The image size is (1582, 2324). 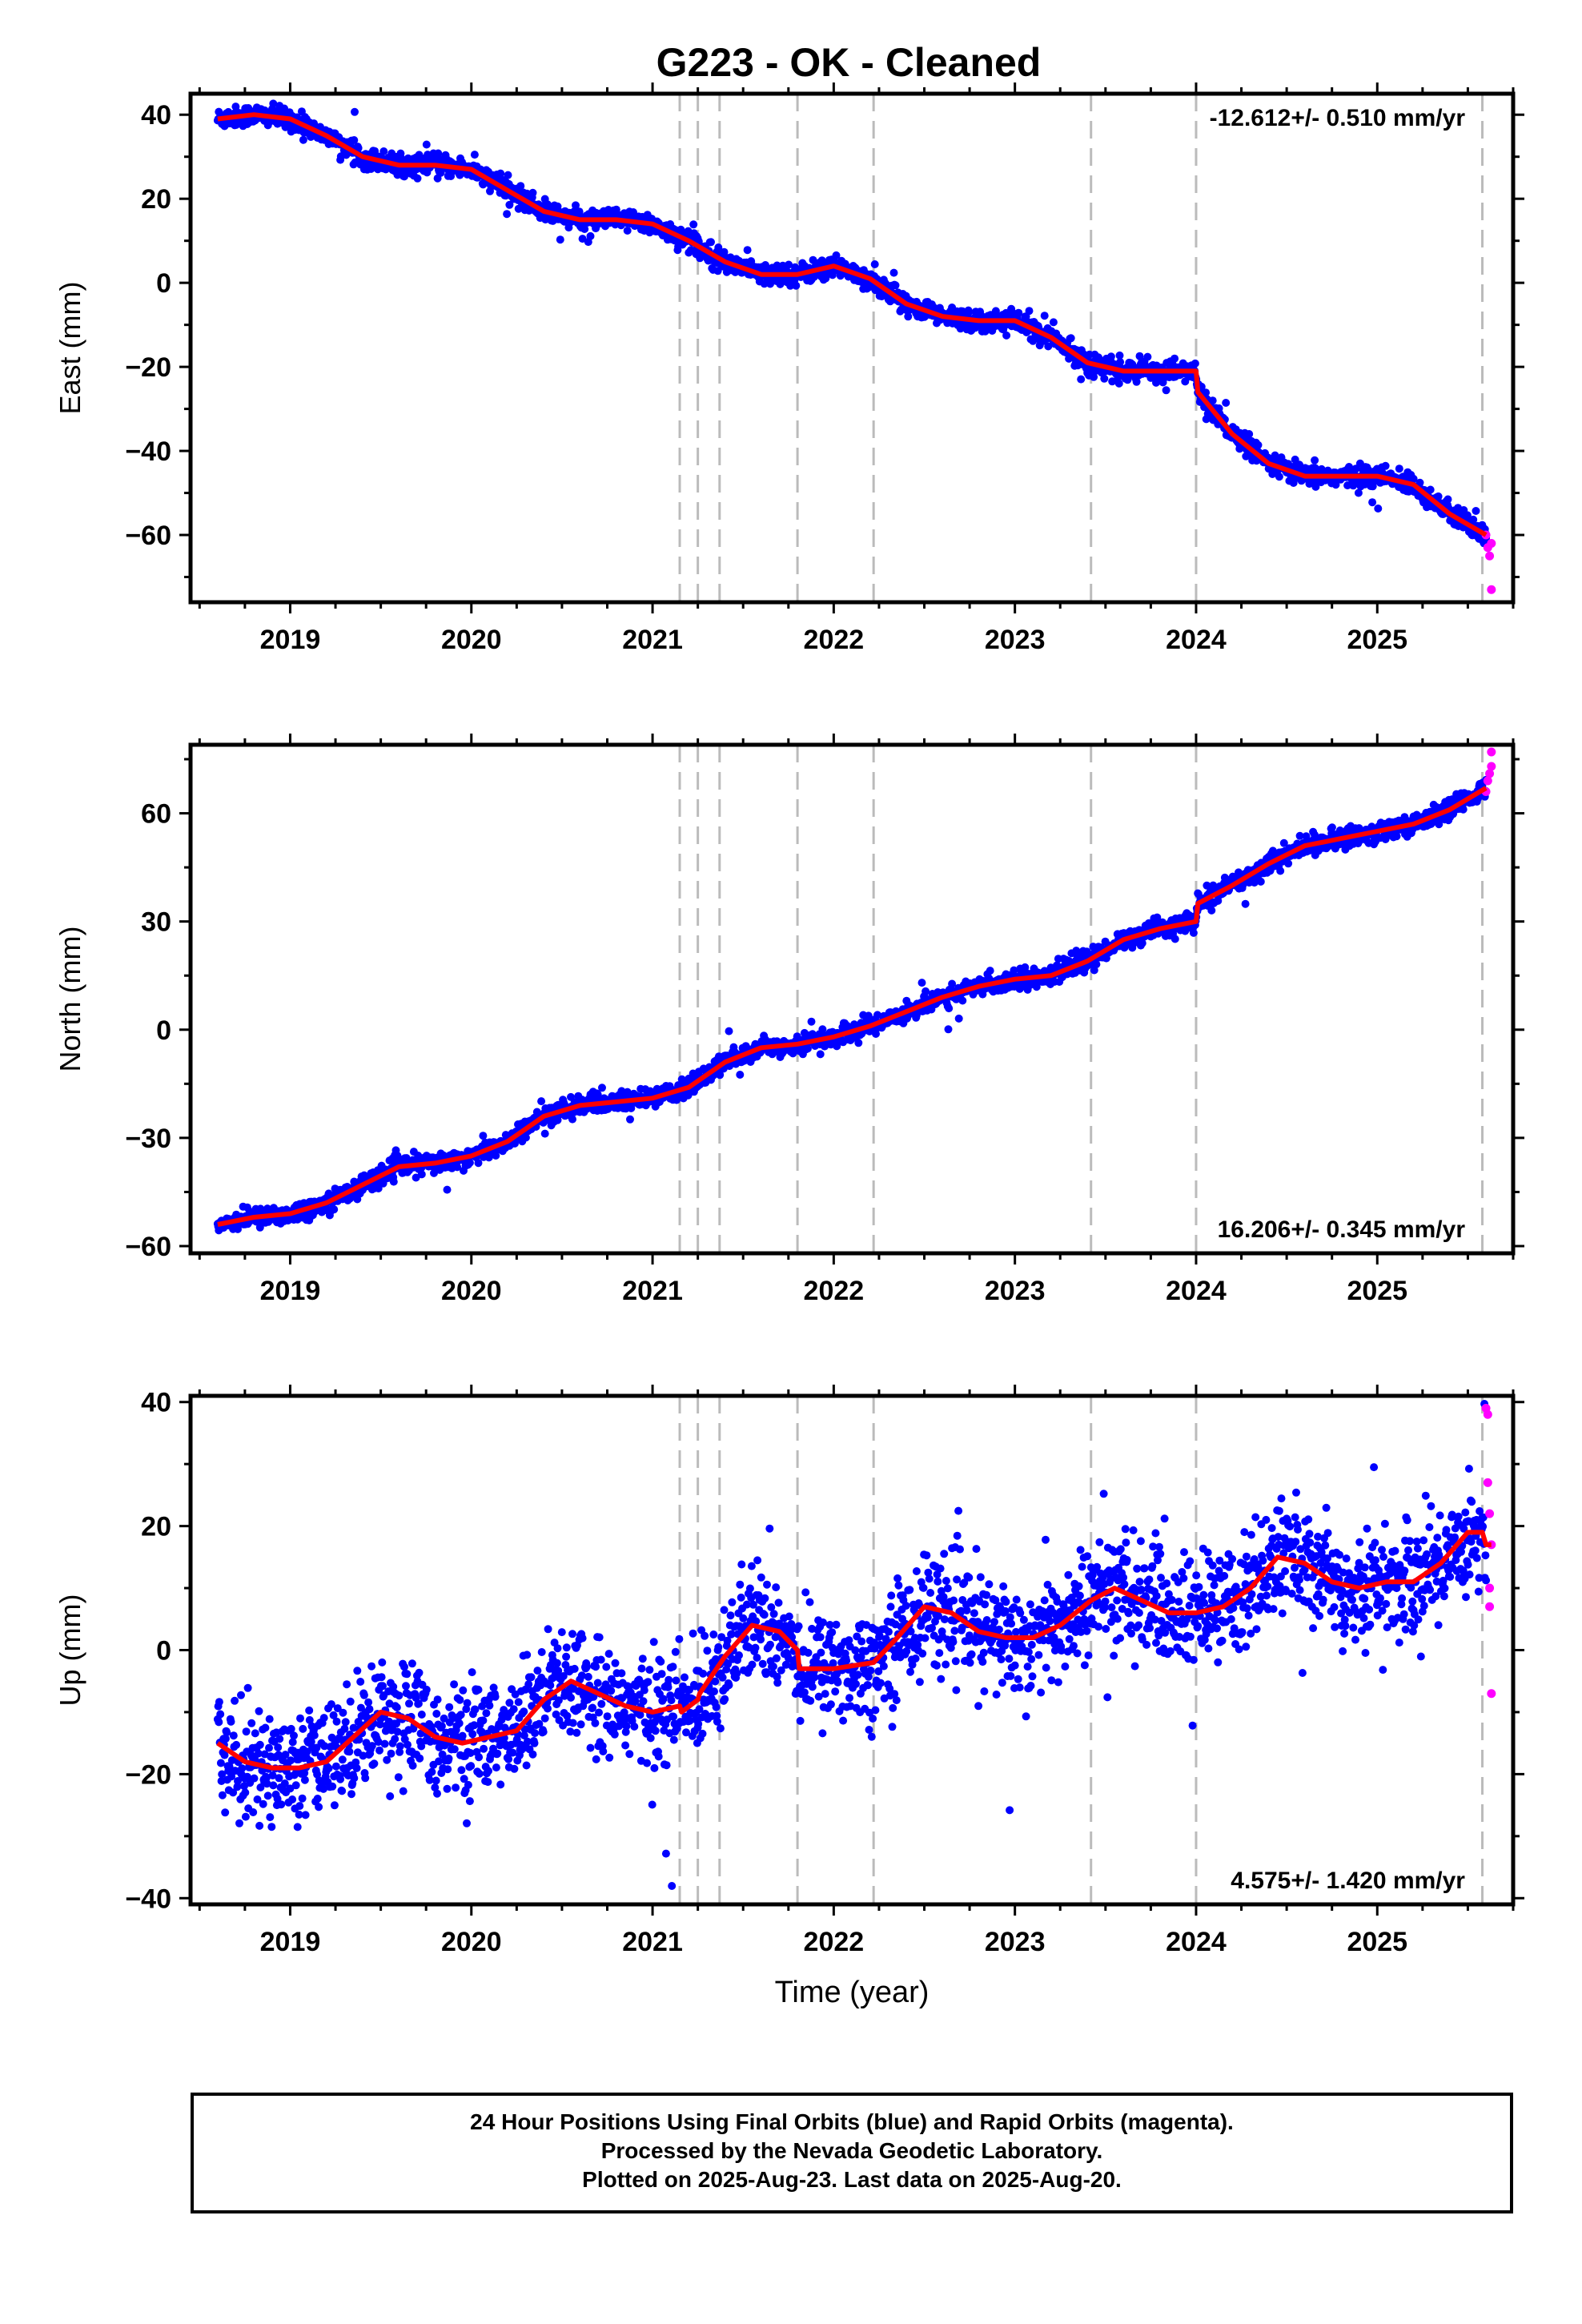 I want to click on figure-title: G223 - OK - Cleaned, so click(x=849, y=62).